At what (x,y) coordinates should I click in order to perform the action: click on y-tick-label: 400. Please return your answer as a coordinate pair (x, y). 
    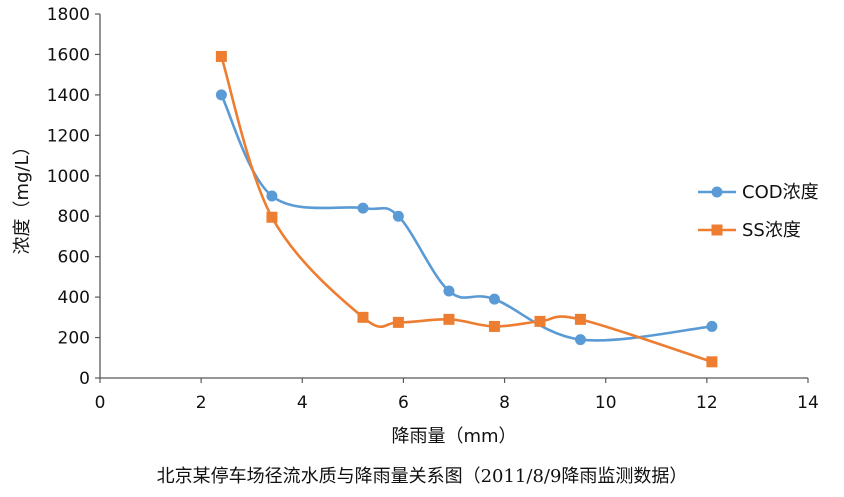
    Looking at the image, I should click on (74, 298).